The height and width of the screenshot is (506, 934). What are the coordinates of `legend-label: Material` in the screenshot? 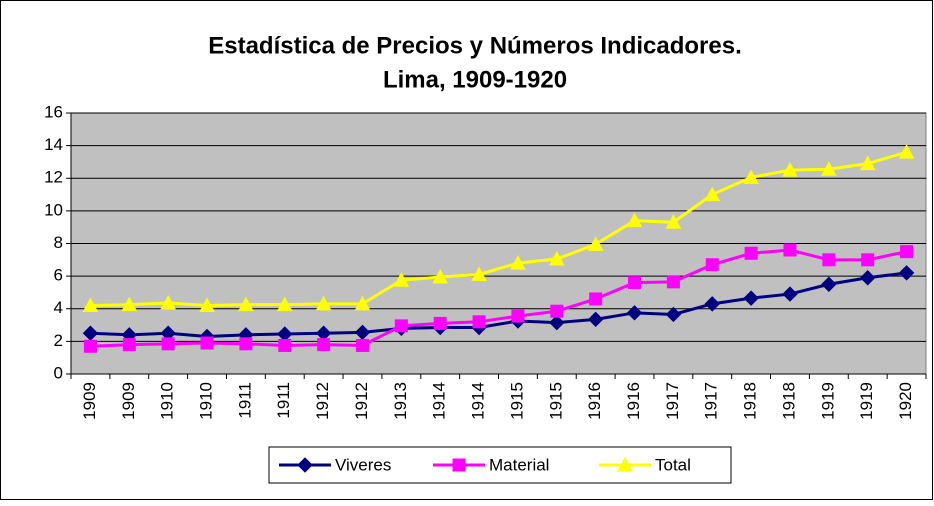 It's located at (519, 464).